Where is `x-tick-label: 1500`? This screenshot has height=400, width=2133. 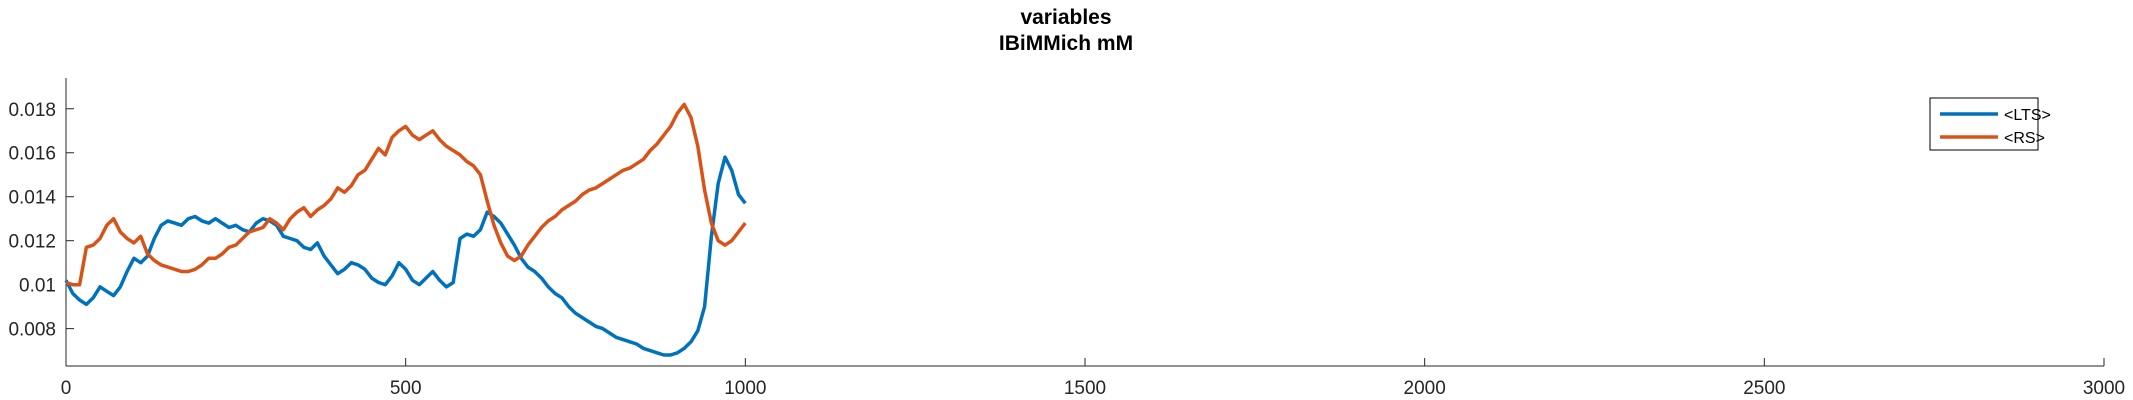
x-tick-label: 1500 is located at coordinates (1085, 388).